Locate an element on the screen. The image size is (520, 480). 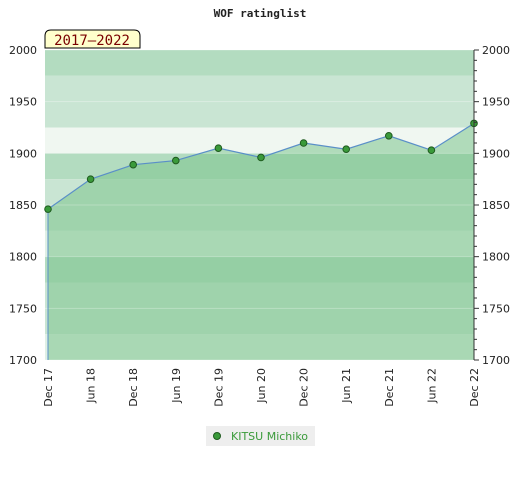
x-tick-label: Jun 22 is located at coordinates (431, 386).